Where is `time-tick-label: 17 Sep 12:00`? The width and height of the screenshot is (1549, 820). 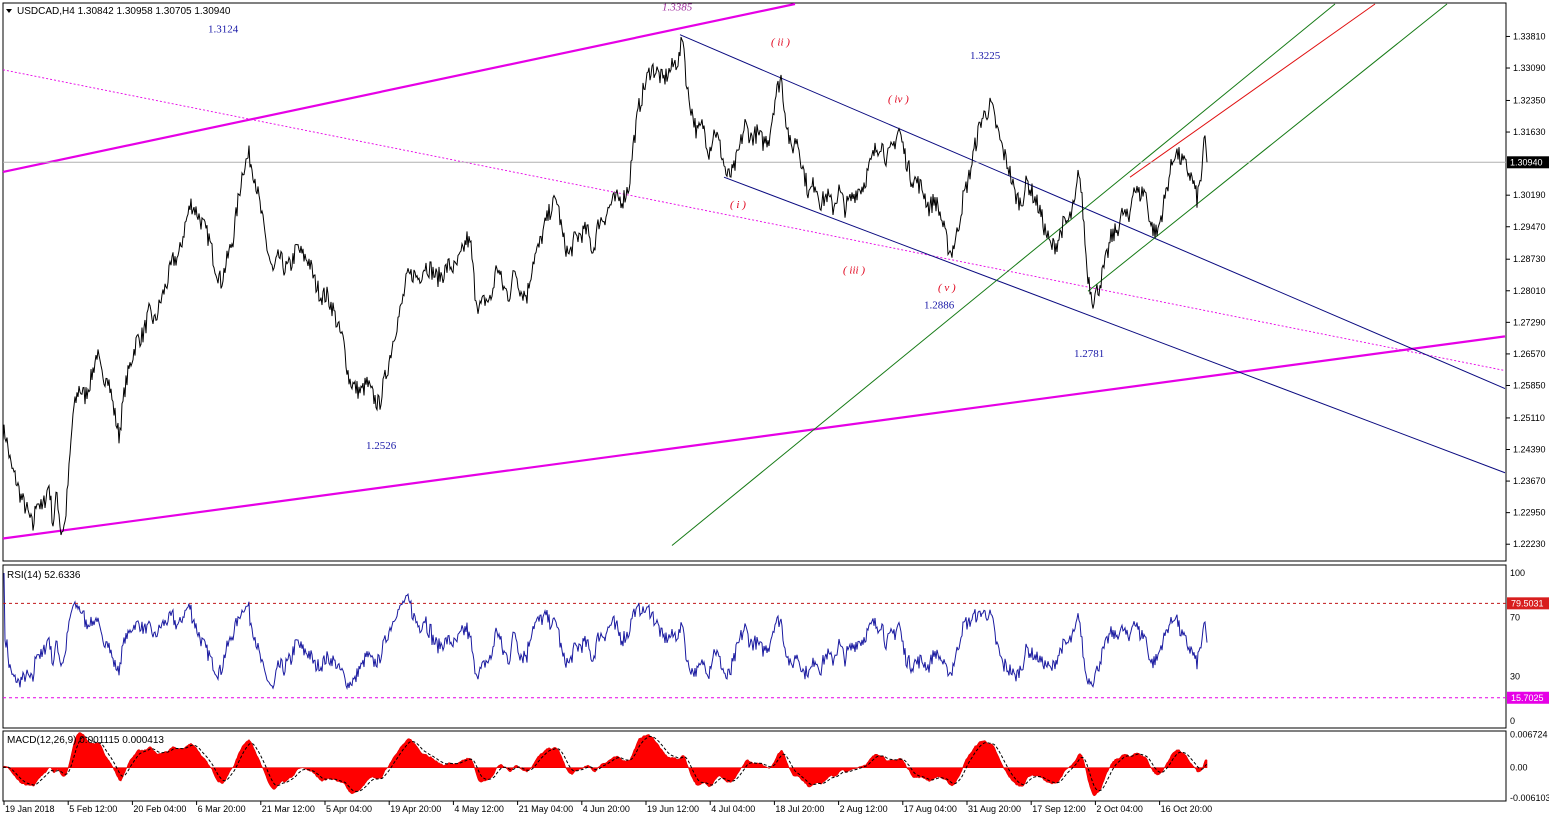
time-tick-label: 17 Sep 12:00 is located at coordinates (1059, 809).